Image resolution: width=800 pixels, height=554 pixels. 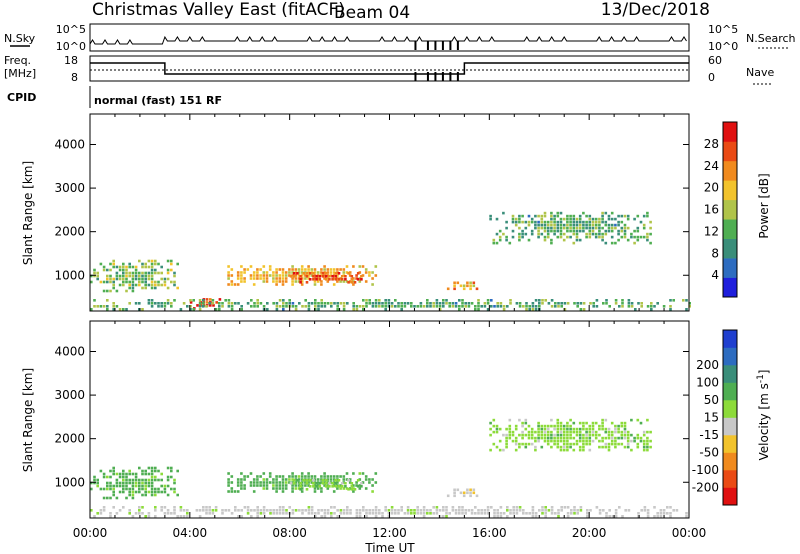 I want to click on power-colorbar-tick-label: 8, so click(x=715, y=253).